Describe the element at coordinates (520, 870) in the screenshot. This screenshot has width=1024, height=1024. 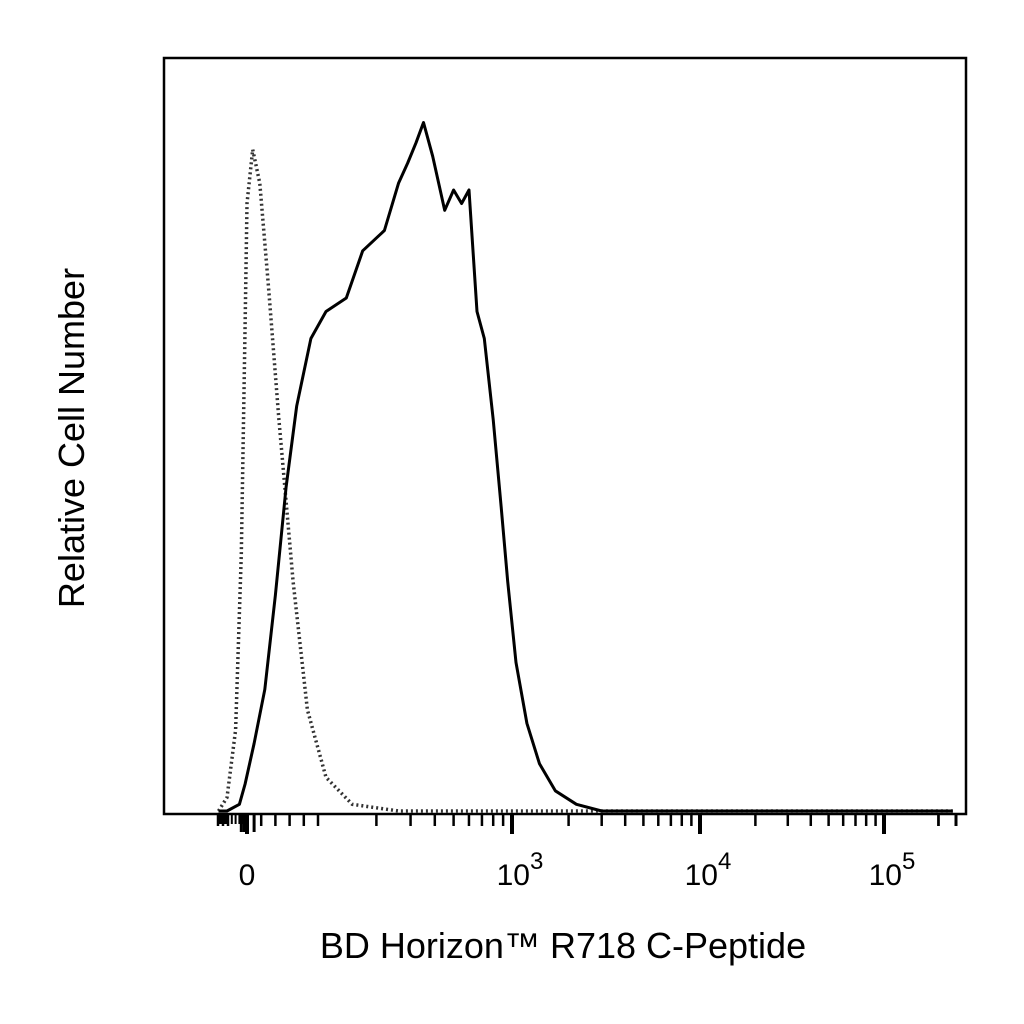
I see `x-tick-label: 10³` at that location.